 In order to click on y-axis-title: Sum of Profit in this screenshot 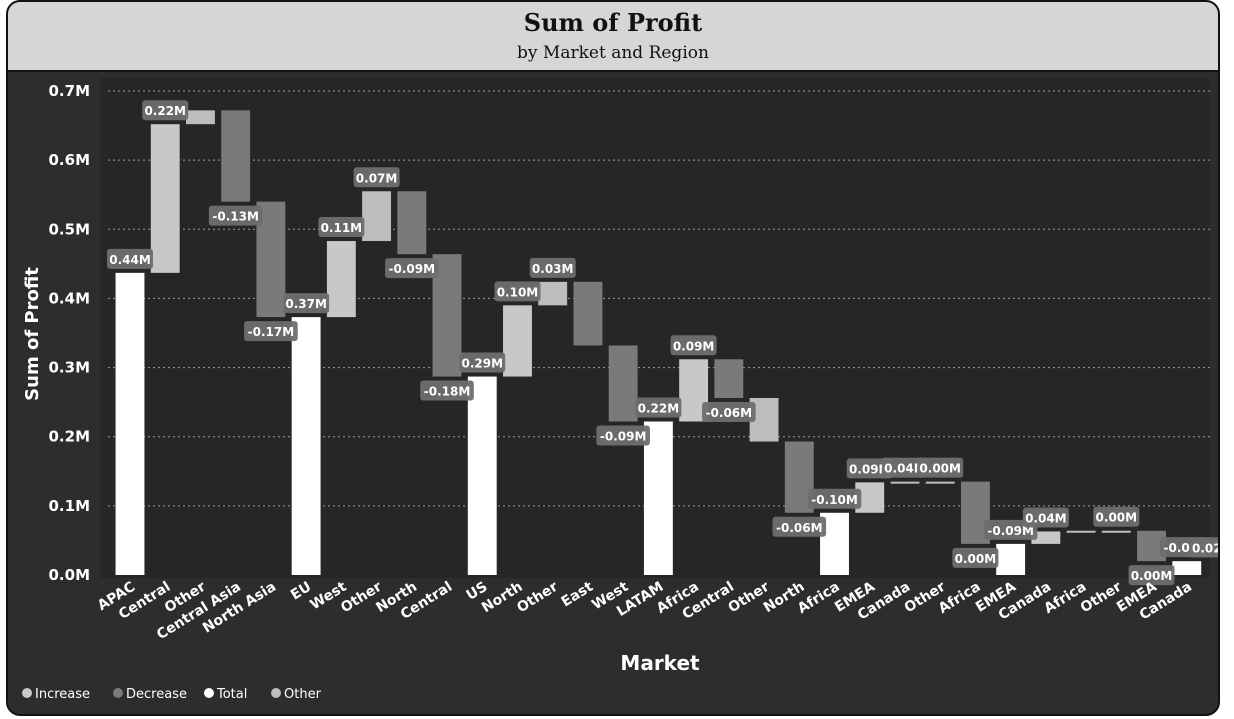, I will do `click(32, 334)`.